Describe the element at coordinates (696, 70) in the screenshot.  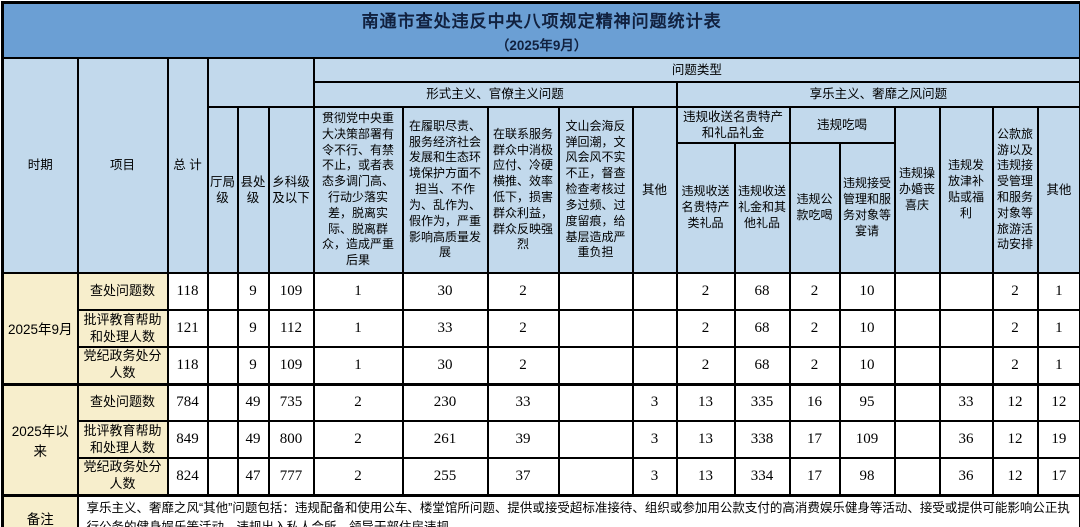
I see `header-problem-type: 问题类型` at that location.